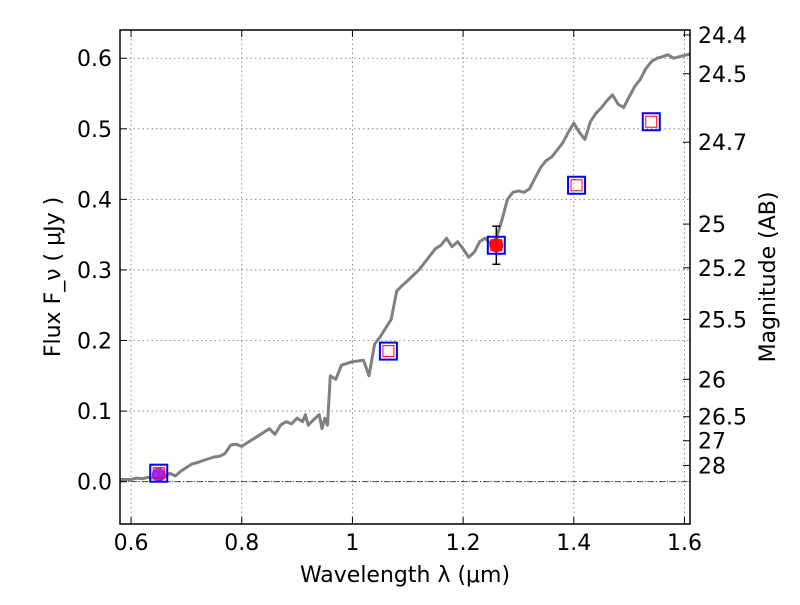 This screenshot has height=605, width=800. What do you see at coordinates (722, 75) in the screenshot?
I see `right-tick-label: 24.5` at bounding box center [722, 75].